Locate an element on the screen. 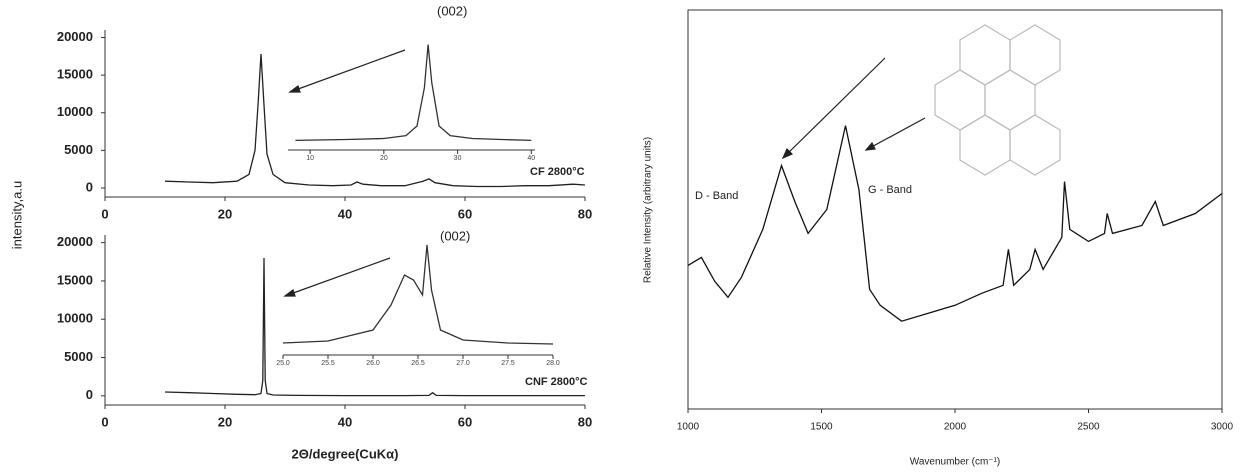  x-tick-label: 27.5 is located at coordinates (508, 363).